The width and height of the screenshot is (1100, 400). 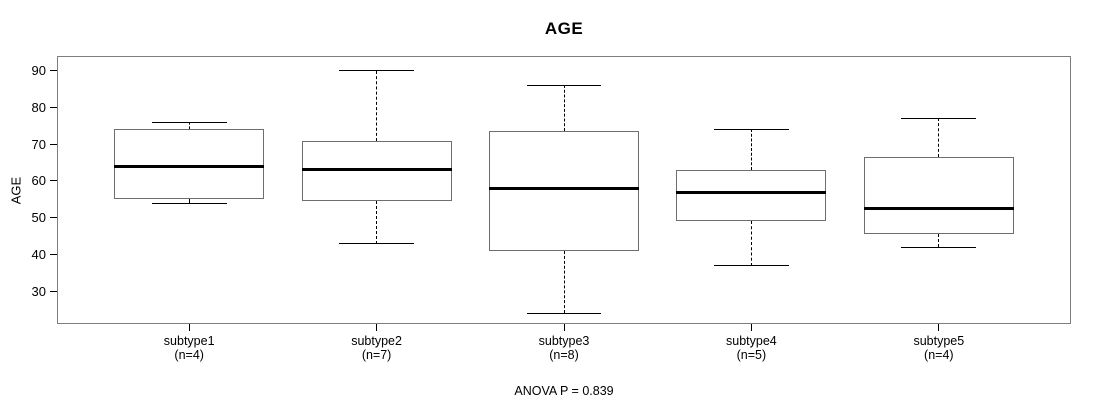 I want to click on y-tick-label: 60, so click(x=38, y=181).